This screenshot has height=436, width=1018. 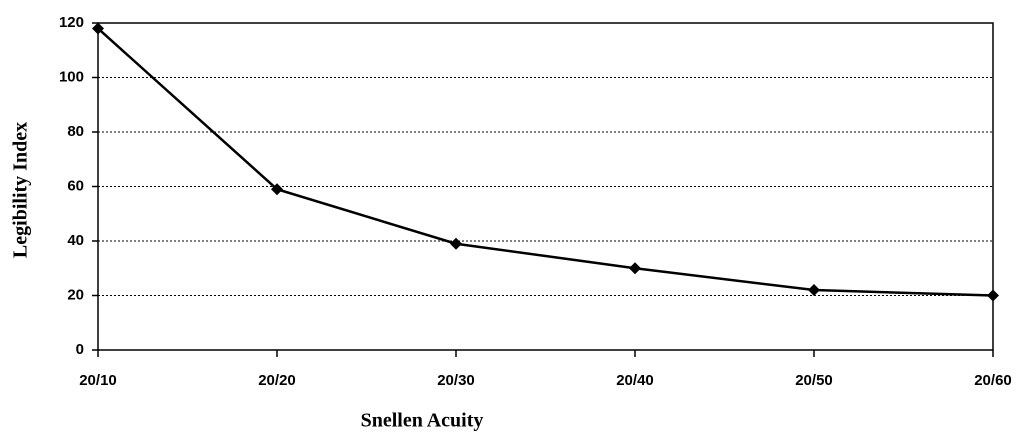 I want to click on x-tick-label: 20/30, so click(x=456, y=380).